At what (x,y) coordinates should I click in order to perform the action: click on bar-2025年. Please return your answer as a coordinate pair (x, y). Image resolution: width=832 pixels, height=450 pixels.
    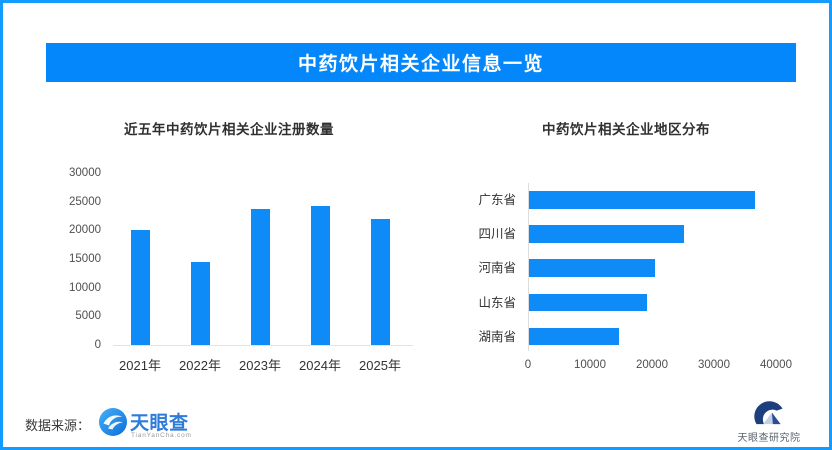
    Looking at the image, I should click on (380, 282).